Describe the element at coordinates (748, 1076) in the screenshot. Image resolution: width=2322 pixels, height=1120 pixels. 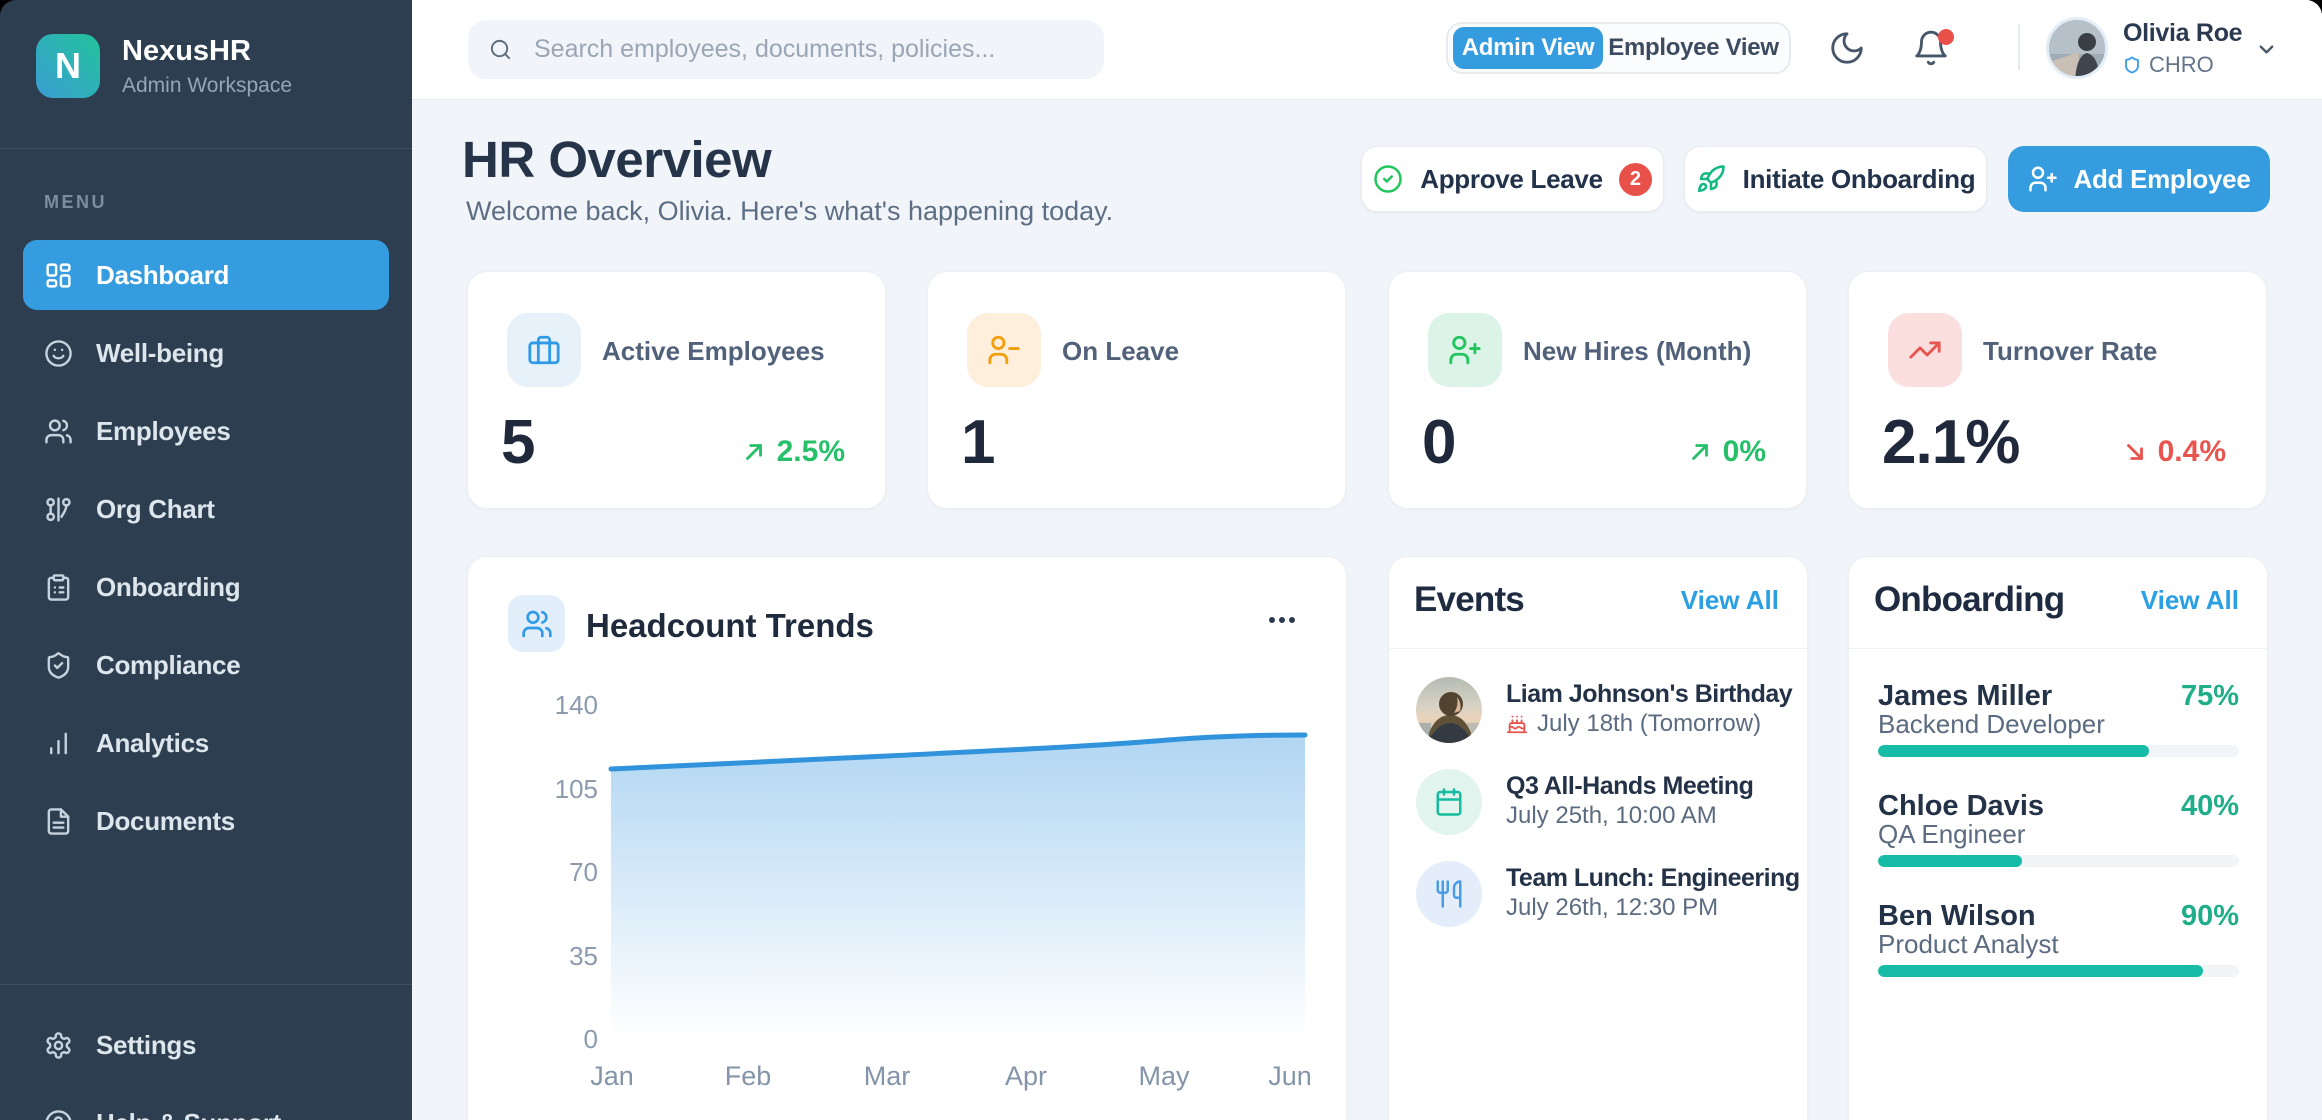
I see `svg-text: Feb` at that location.